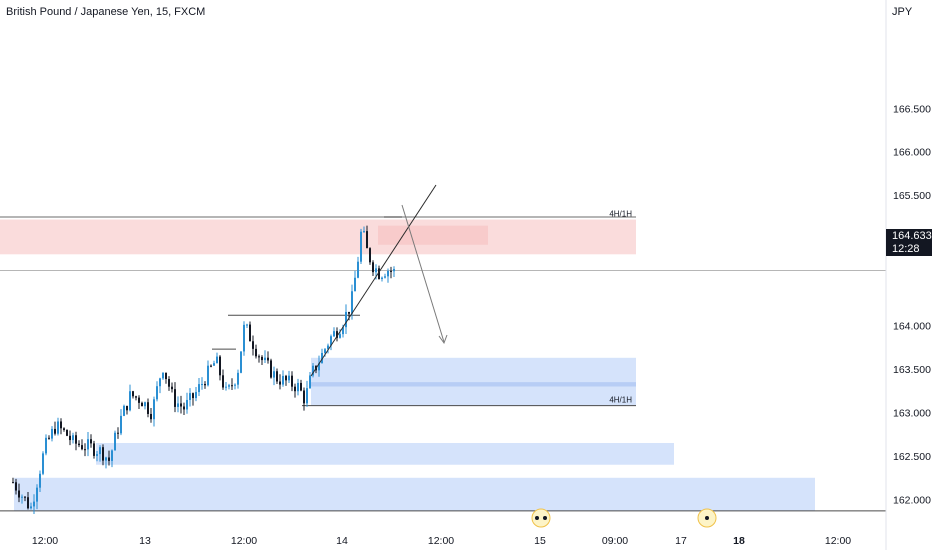 This screenshot has width=932, height=555. Describe the element at coordinates (443, 339) in the screenshot. I see `projection-arrow-head` at that location.